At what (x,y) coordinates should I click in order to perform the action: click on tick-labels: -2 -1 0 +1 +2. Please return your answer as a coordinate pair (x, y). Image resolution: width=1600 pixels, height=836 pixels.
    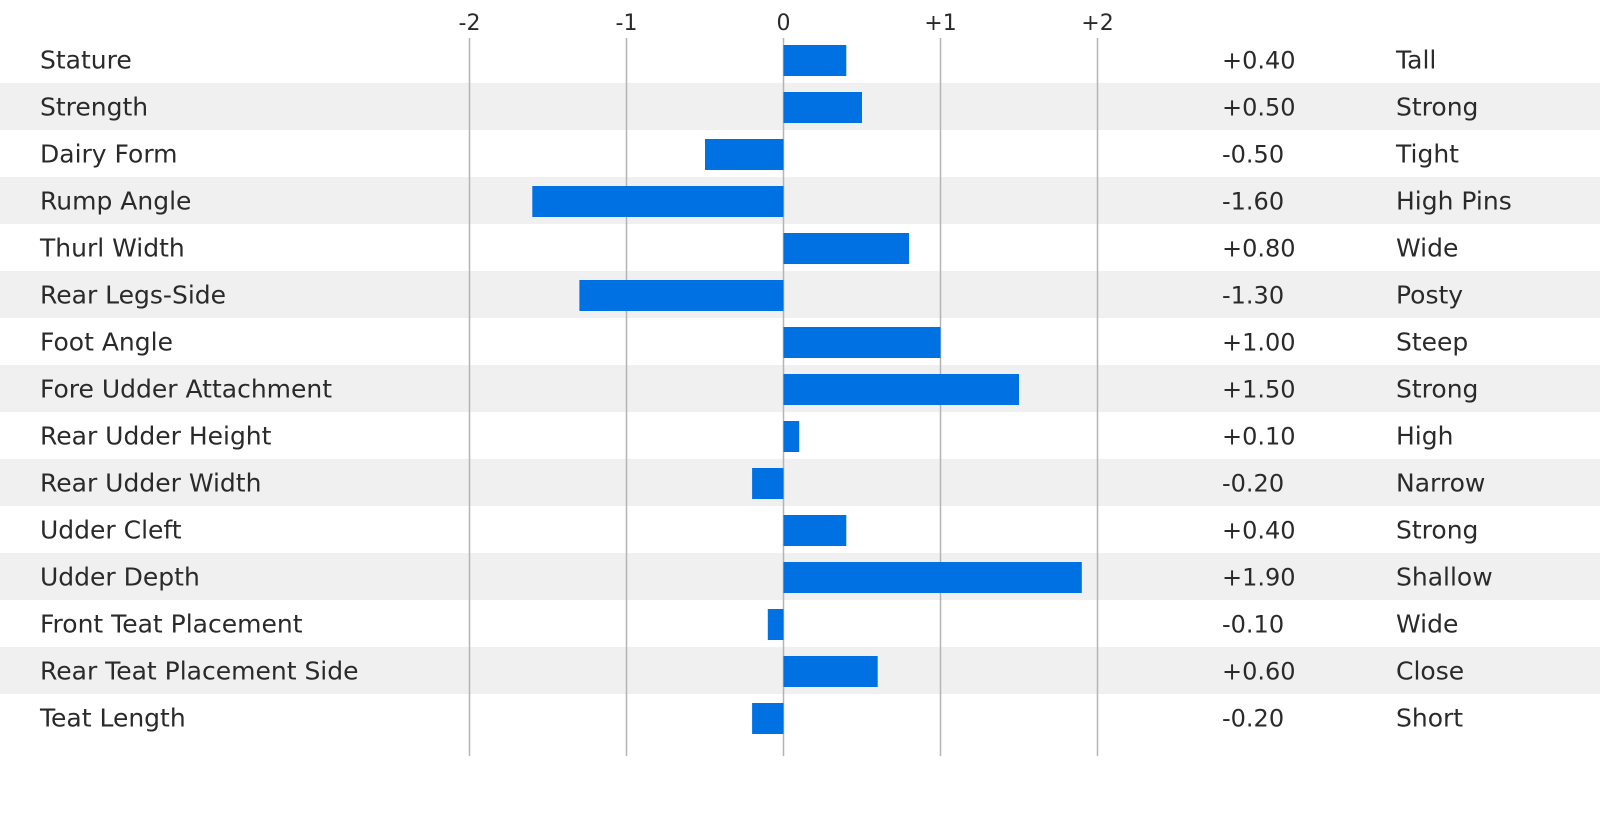
    Looking at the image, I should click on (786, 23).